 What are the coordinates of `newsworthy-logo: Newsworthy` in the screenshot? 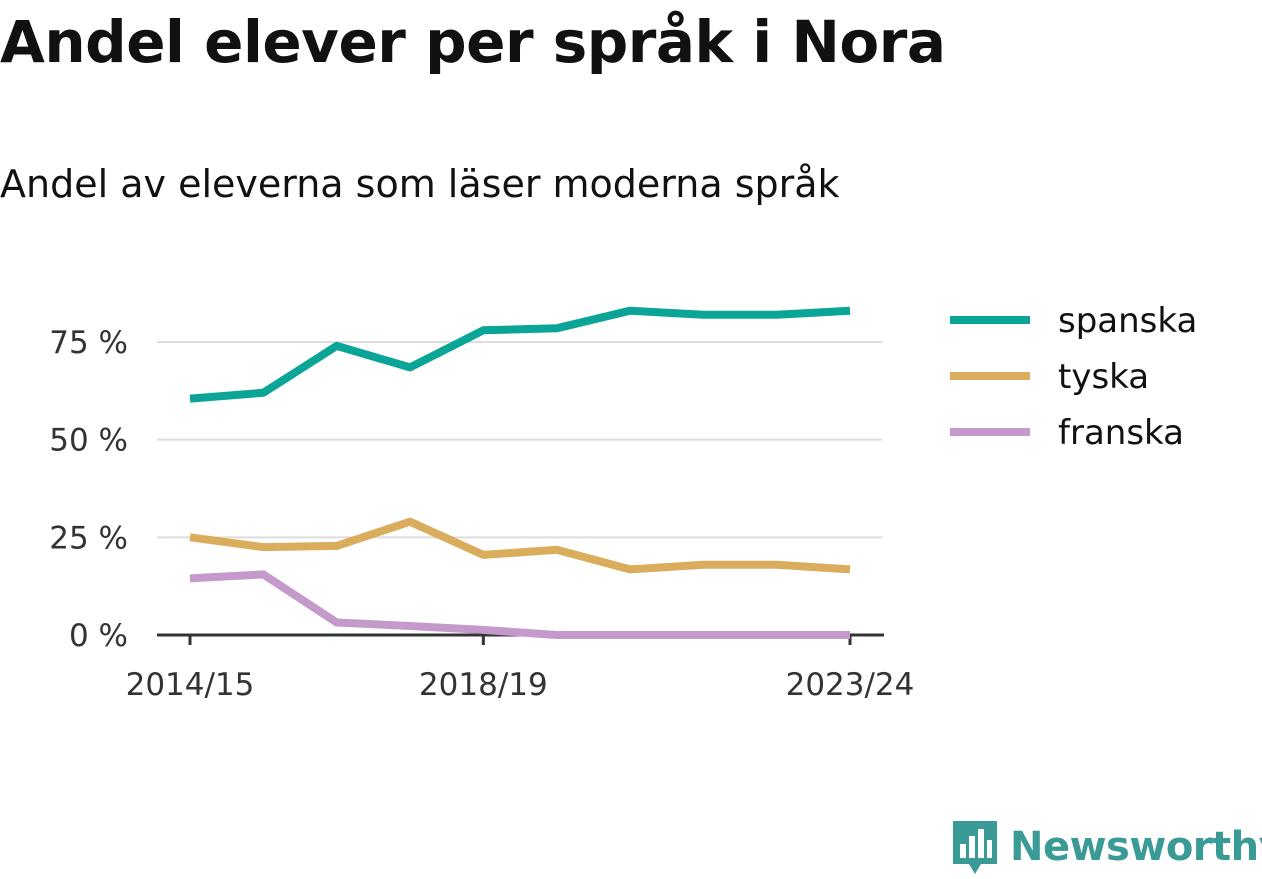 It's located at (1106, 847).